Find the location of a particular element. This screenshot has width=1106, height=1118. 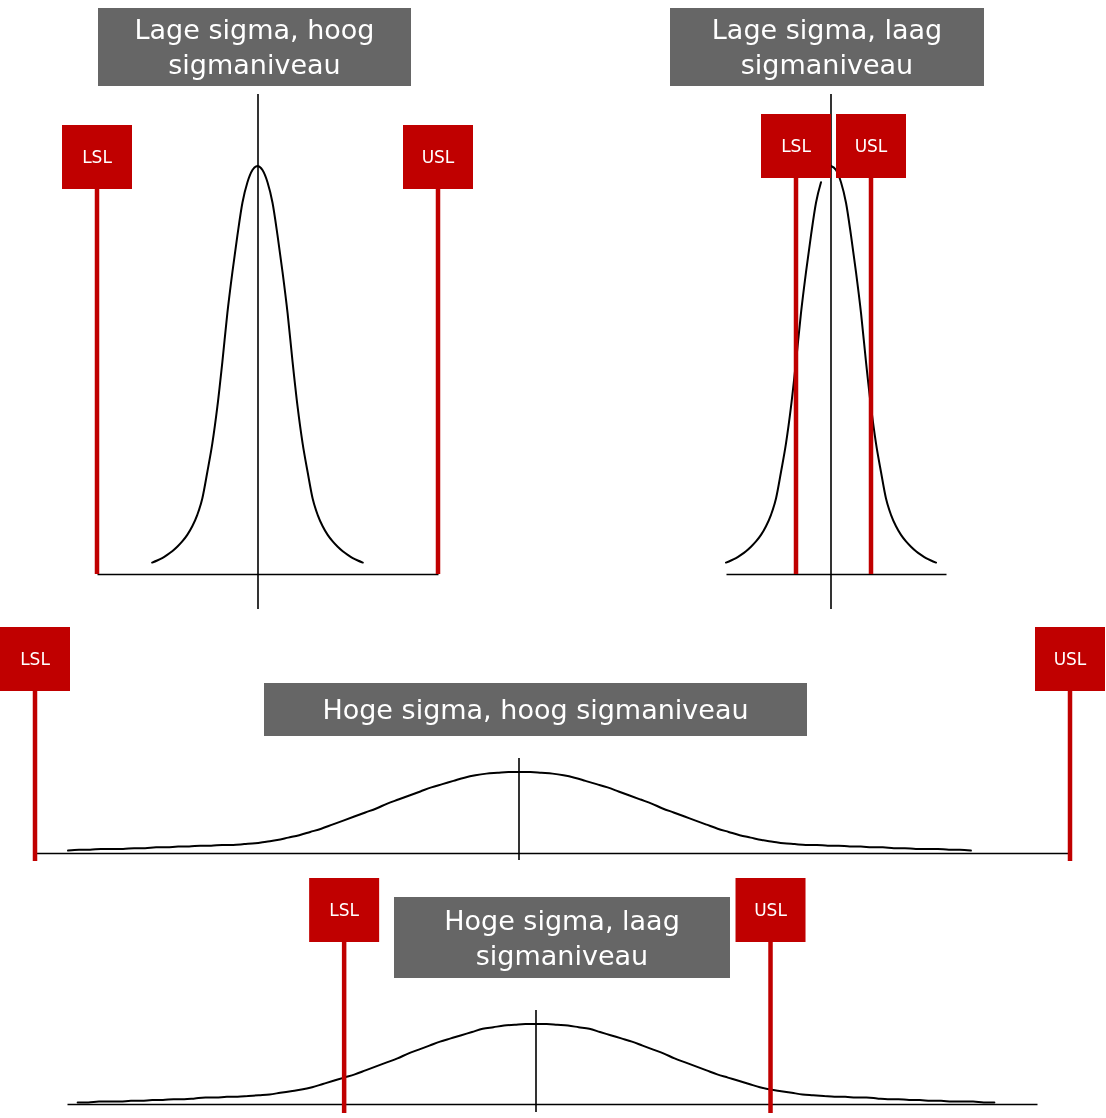

chart-title: Lage sigma, laag sigmaniveau is located at coordinates (827, 47).